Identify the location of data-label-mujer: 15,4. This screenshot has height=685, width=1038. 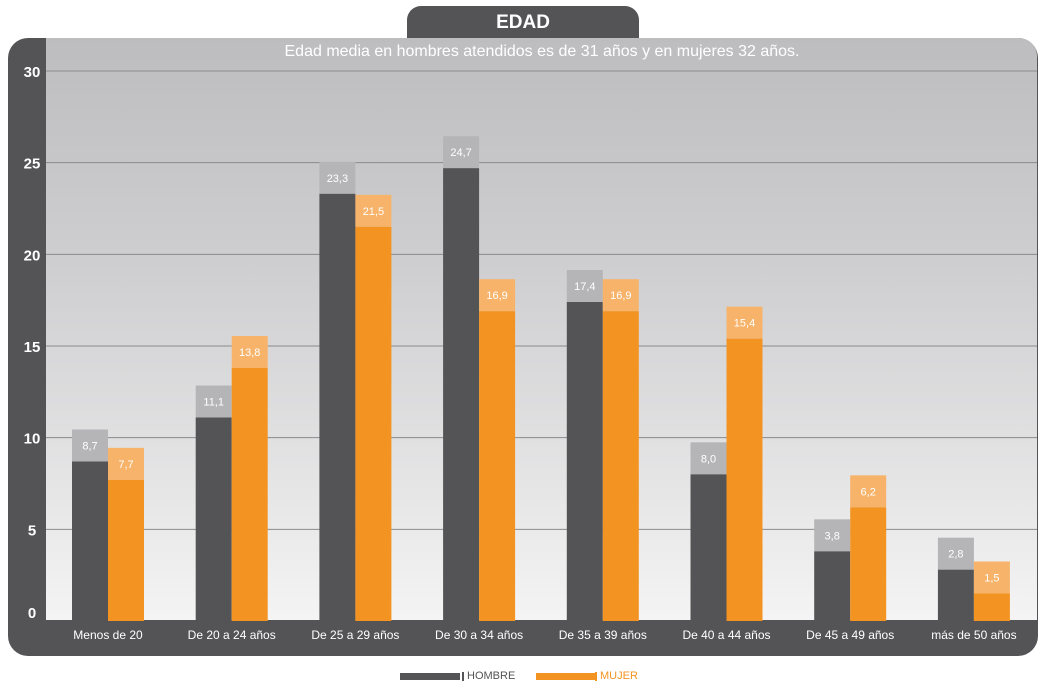
(744, 324).